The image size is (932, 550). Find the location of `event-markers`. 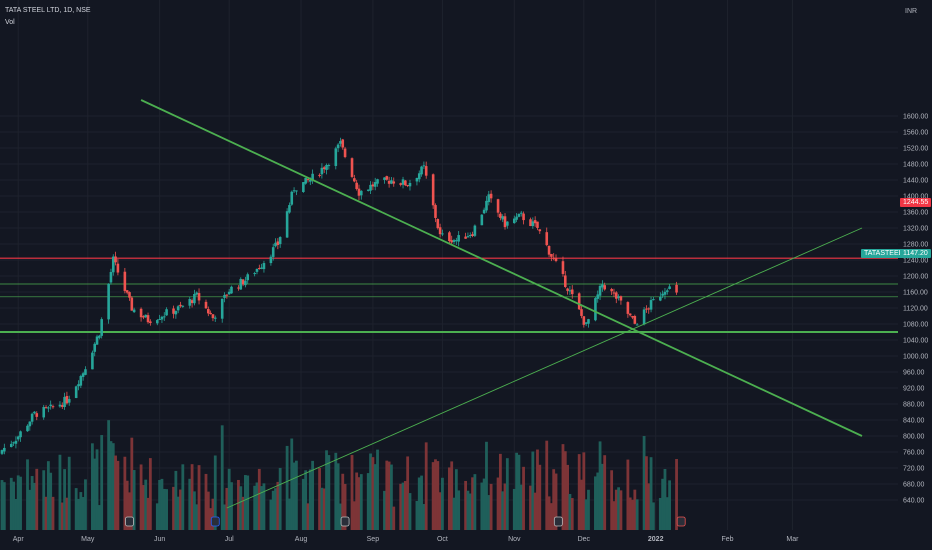

event-markers is located at coordinates (405, 521).